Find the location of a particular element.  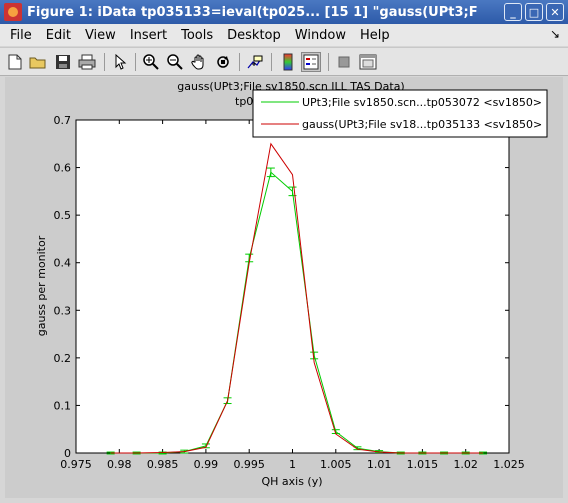

chart-subtitle: tp0 is located at coordinates (244, 101).